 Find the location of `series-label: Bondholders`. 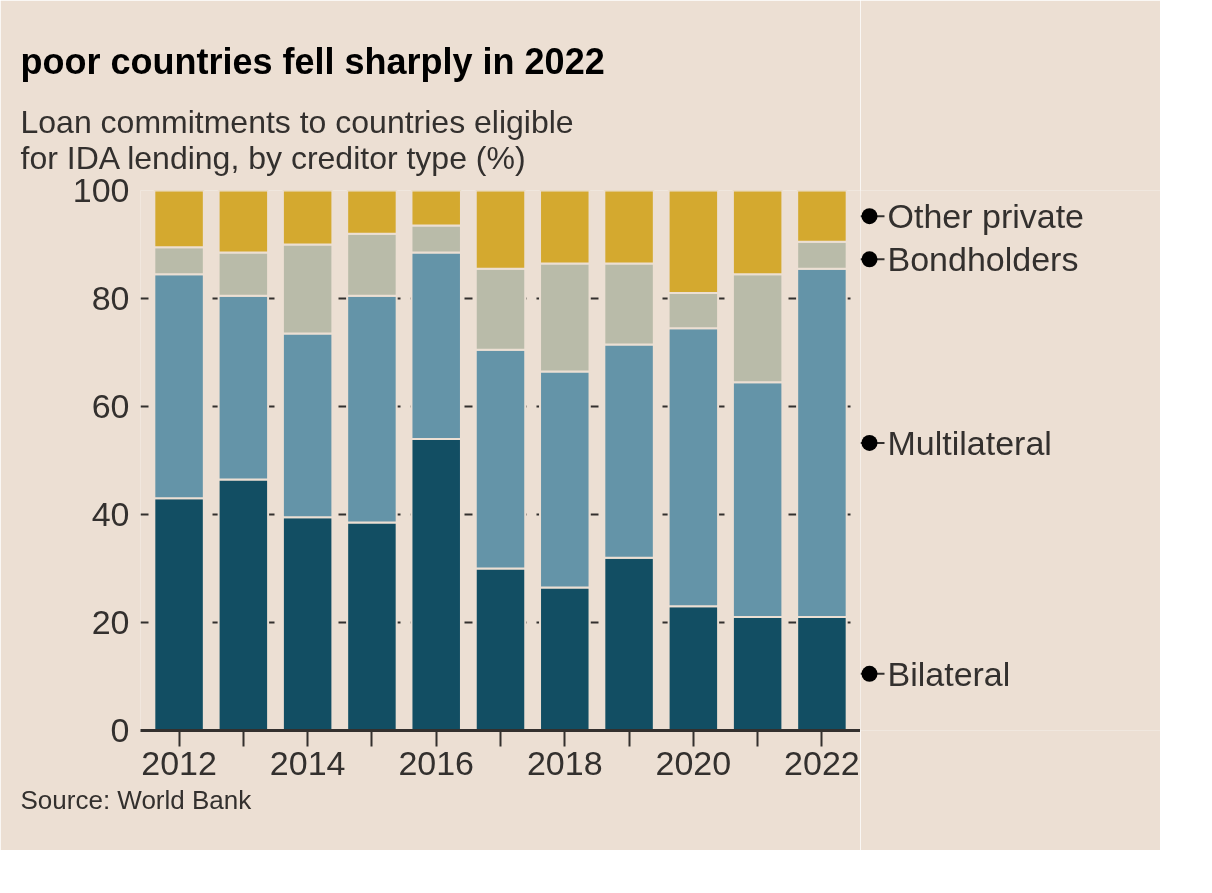

series-label: Bondholders is located at coordinates (983, 259).